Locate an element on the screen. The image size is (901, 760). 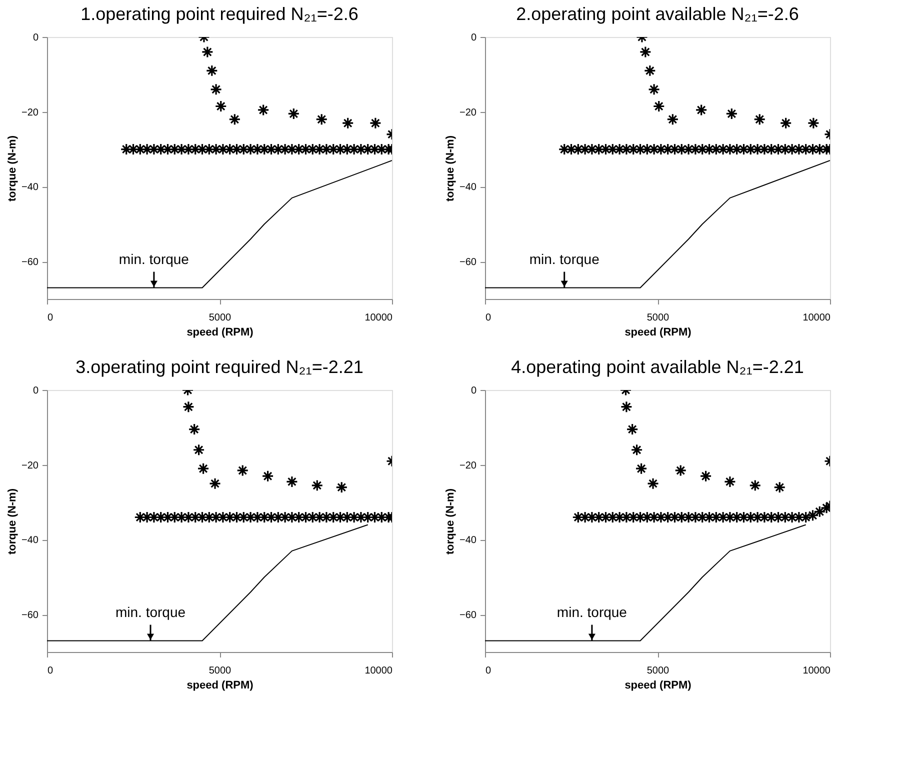
chart-title: 2.operating point available N₂₁=-2.6 is located at coordinates (657, 14).